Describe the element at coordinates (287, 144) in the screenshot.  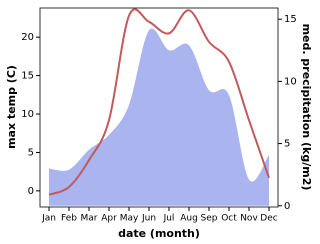
I see `y2-tick-label: 5` at that location.